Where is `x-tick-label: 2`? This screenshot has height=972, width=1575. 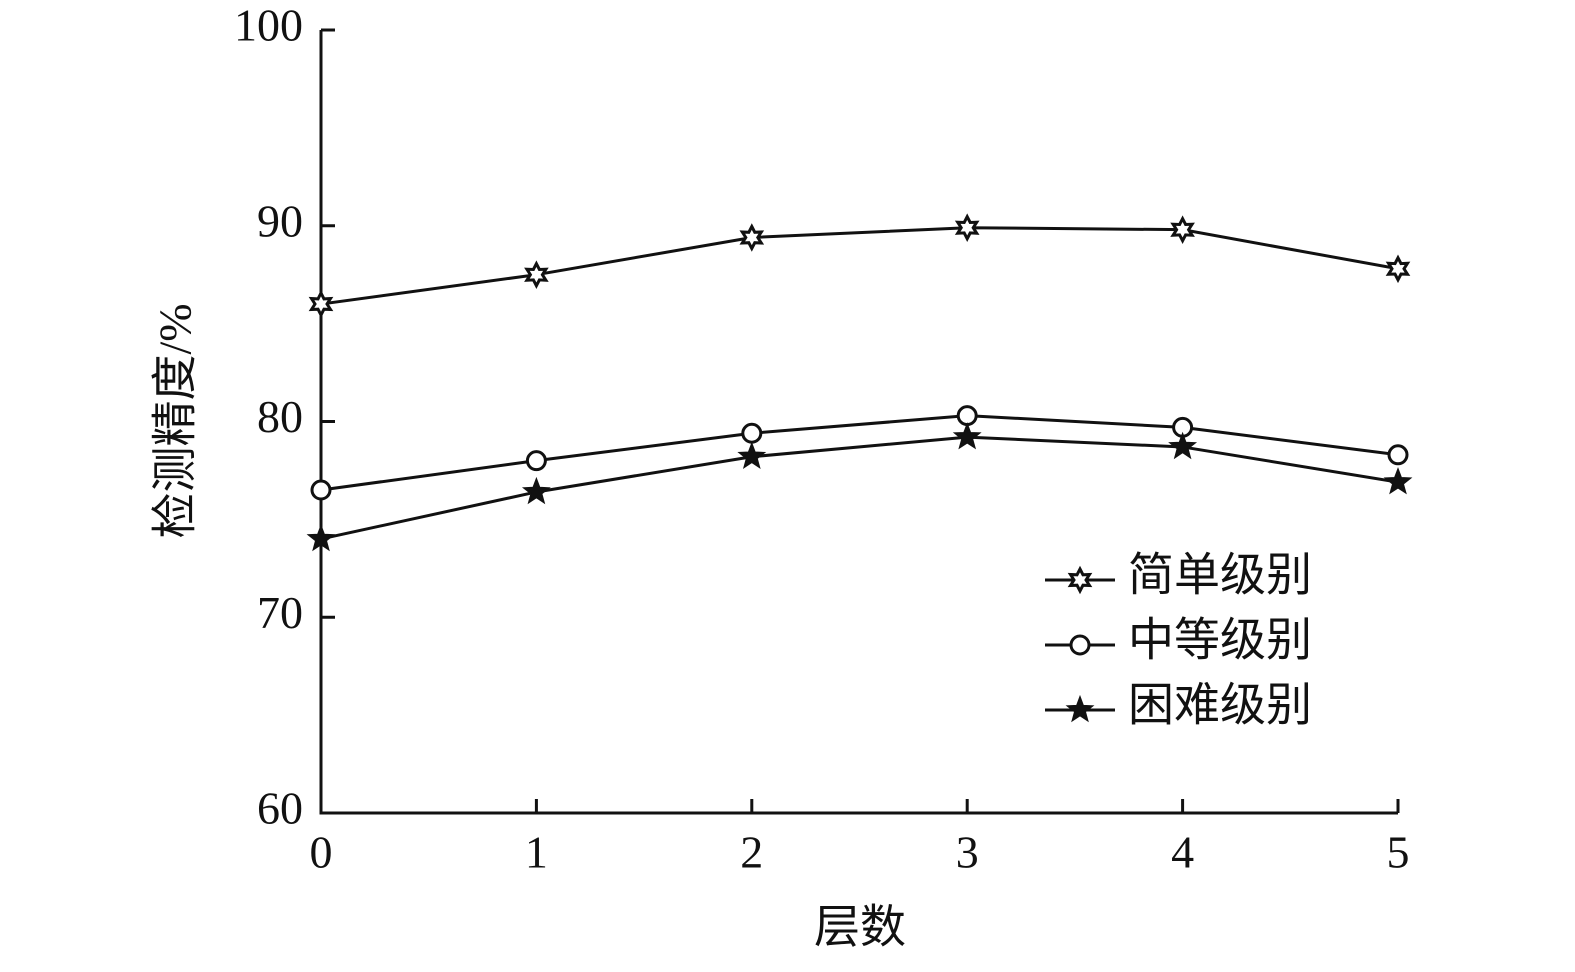
x-tick-label: 2 is located at coordinates (751, 852).